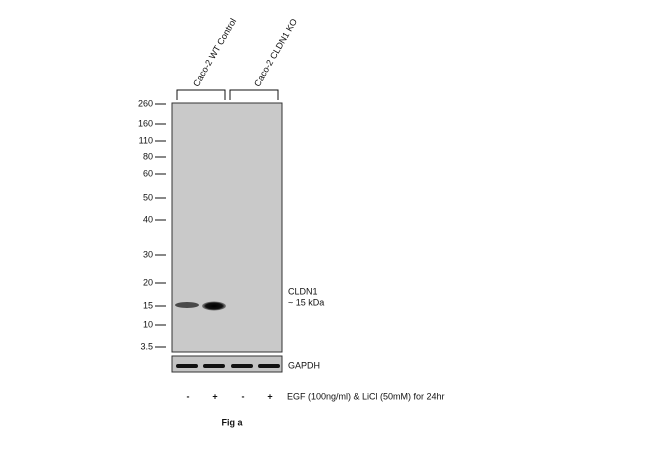 This screenshot has height=451, width=650. I want to click on marker-label: 20, so click(148, 282).